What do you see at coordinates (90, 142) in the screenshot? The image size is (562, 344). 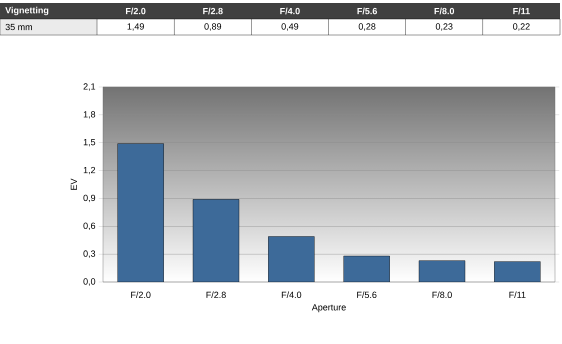 I see `y-tick-label: 1,5` at bounding box center [90, 142].